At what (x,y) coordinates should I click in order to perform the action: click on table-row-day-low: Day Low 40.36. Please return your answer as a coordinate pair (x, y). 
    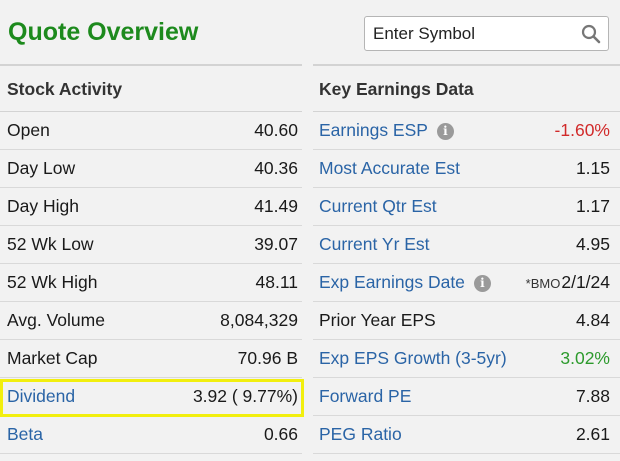
    Looking at the image, I should click on (151, 169).